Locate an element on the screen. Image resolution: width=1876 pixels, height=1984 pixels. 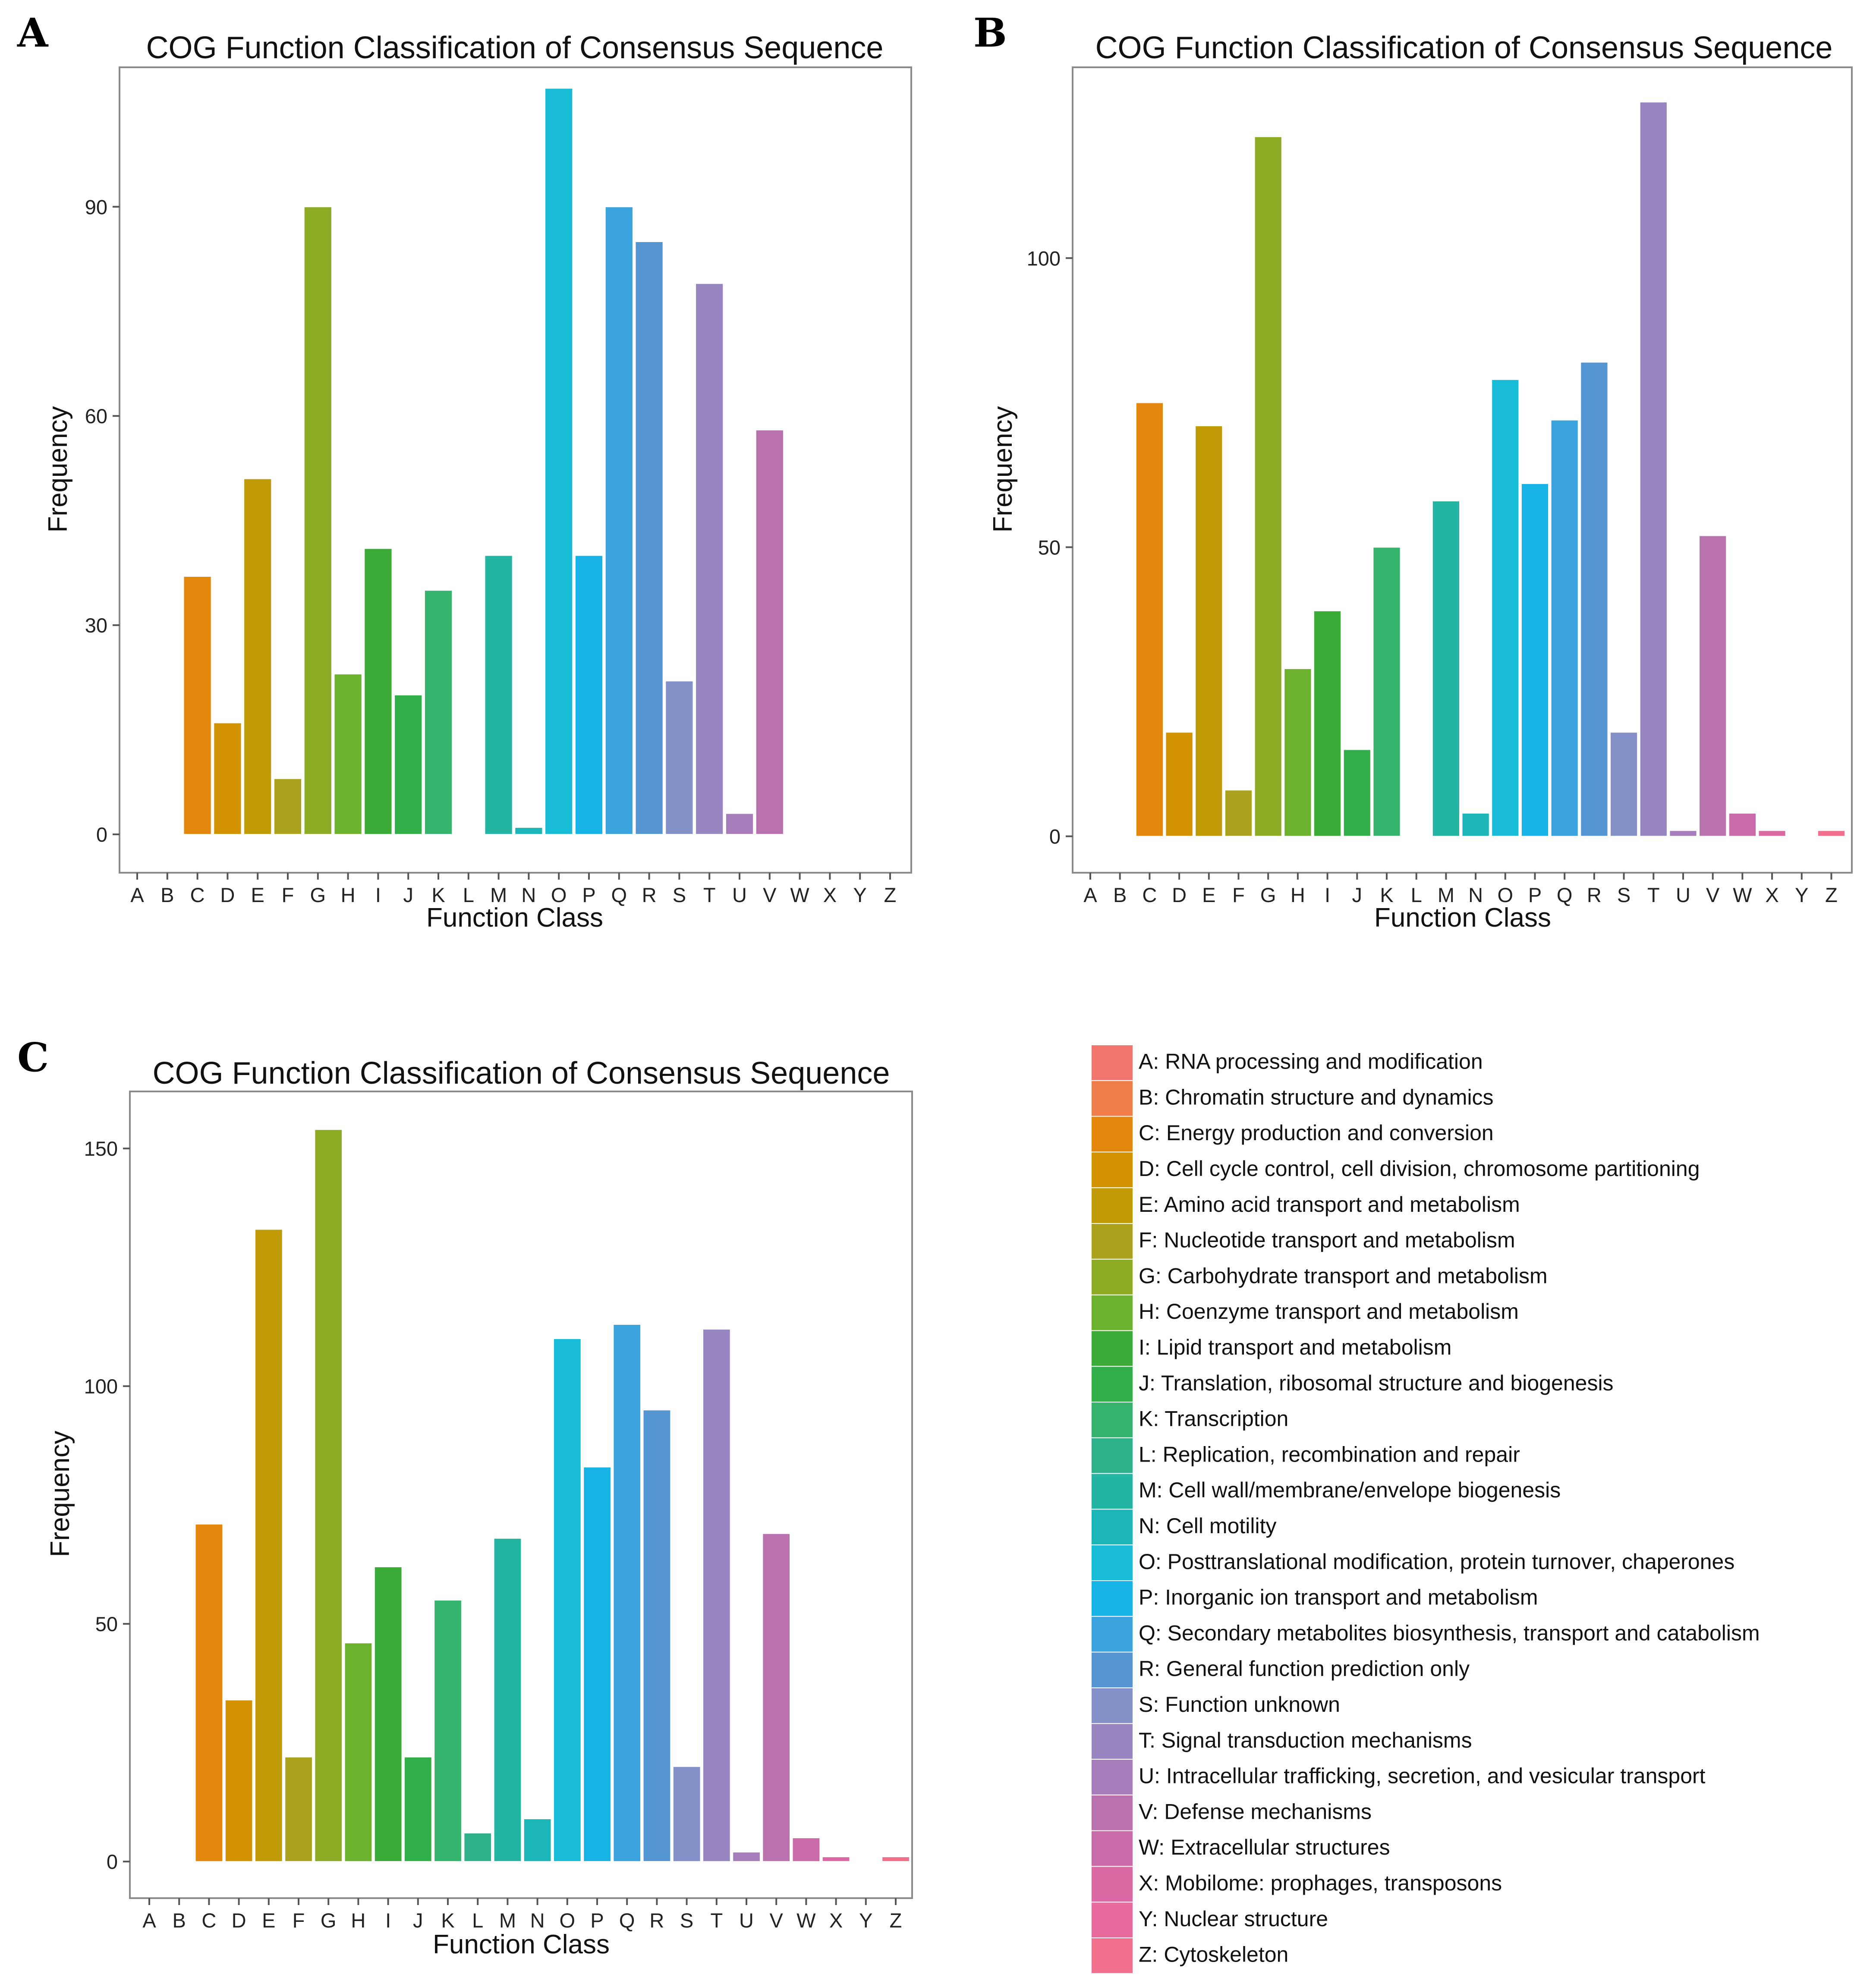
bar-j is located at coordinates (1357, 793).